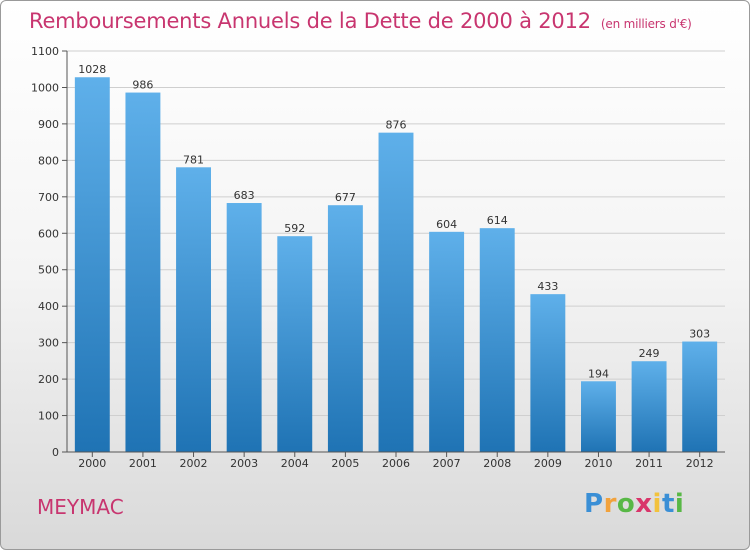 The width and height of the screenshot is (750, 550). I want to click on data-label: 433, so click(547, 286).